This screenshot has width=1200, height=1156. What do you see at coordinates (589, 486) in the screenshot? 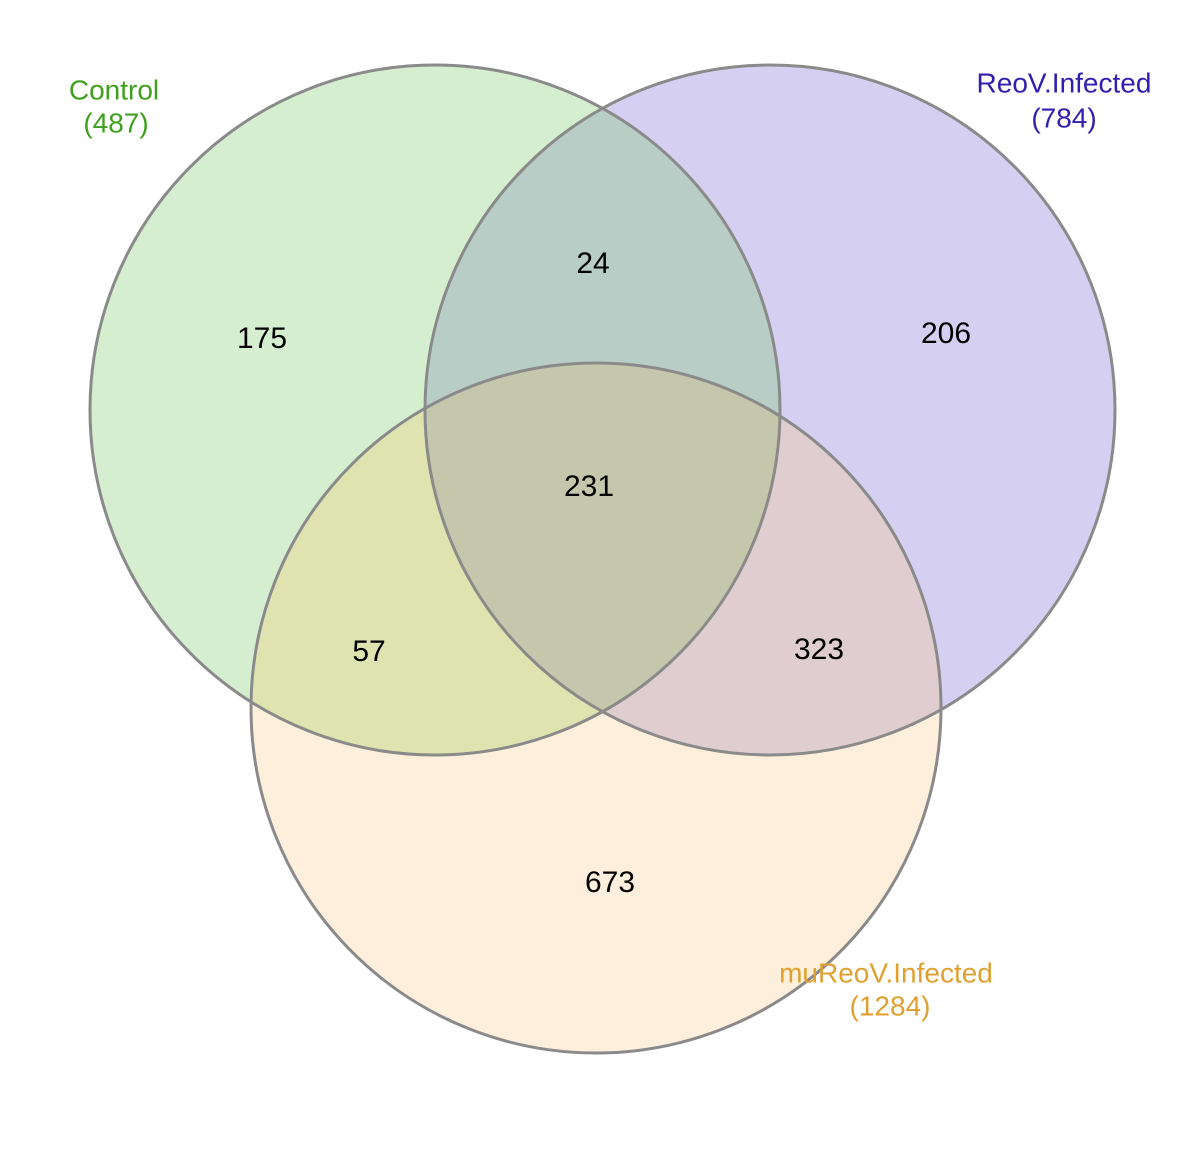
I see `count-all-three: 231` at bounding box center [589, 486].